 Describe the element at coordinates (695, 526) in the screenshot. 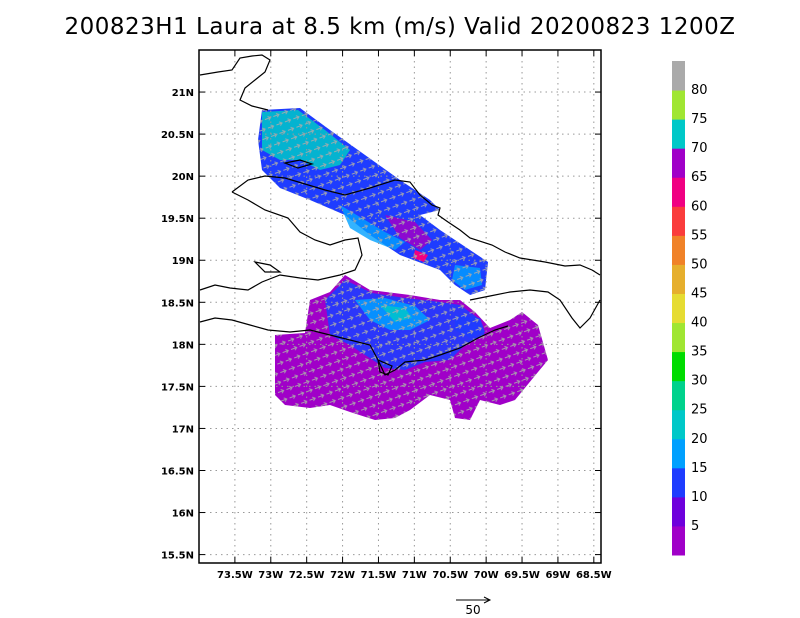

I see `colorbar-label: 5` at that location.